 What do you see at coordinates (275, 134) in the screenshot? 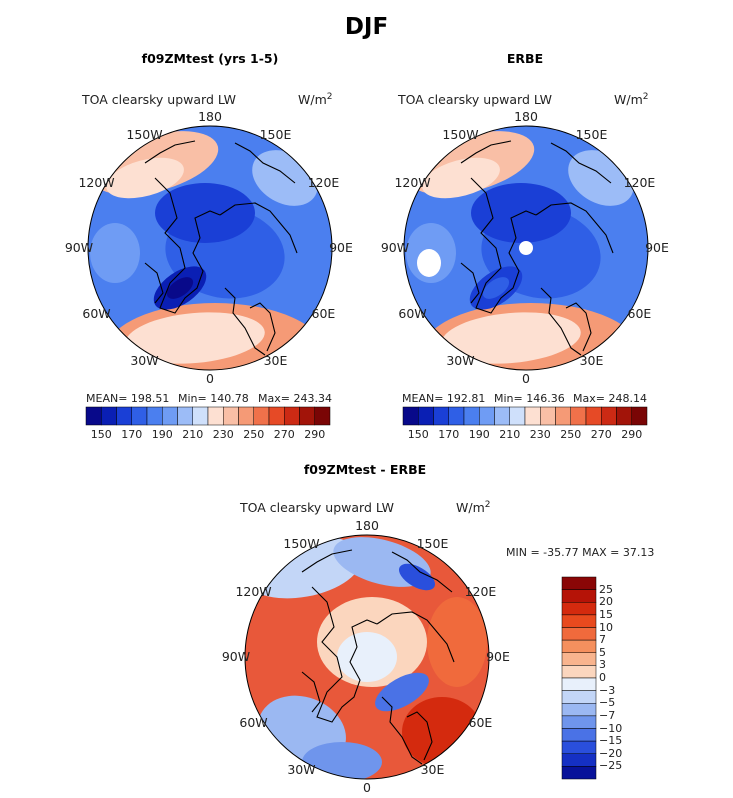
I see `lon-label-150e: 150E` at bounding box center [275, 134].